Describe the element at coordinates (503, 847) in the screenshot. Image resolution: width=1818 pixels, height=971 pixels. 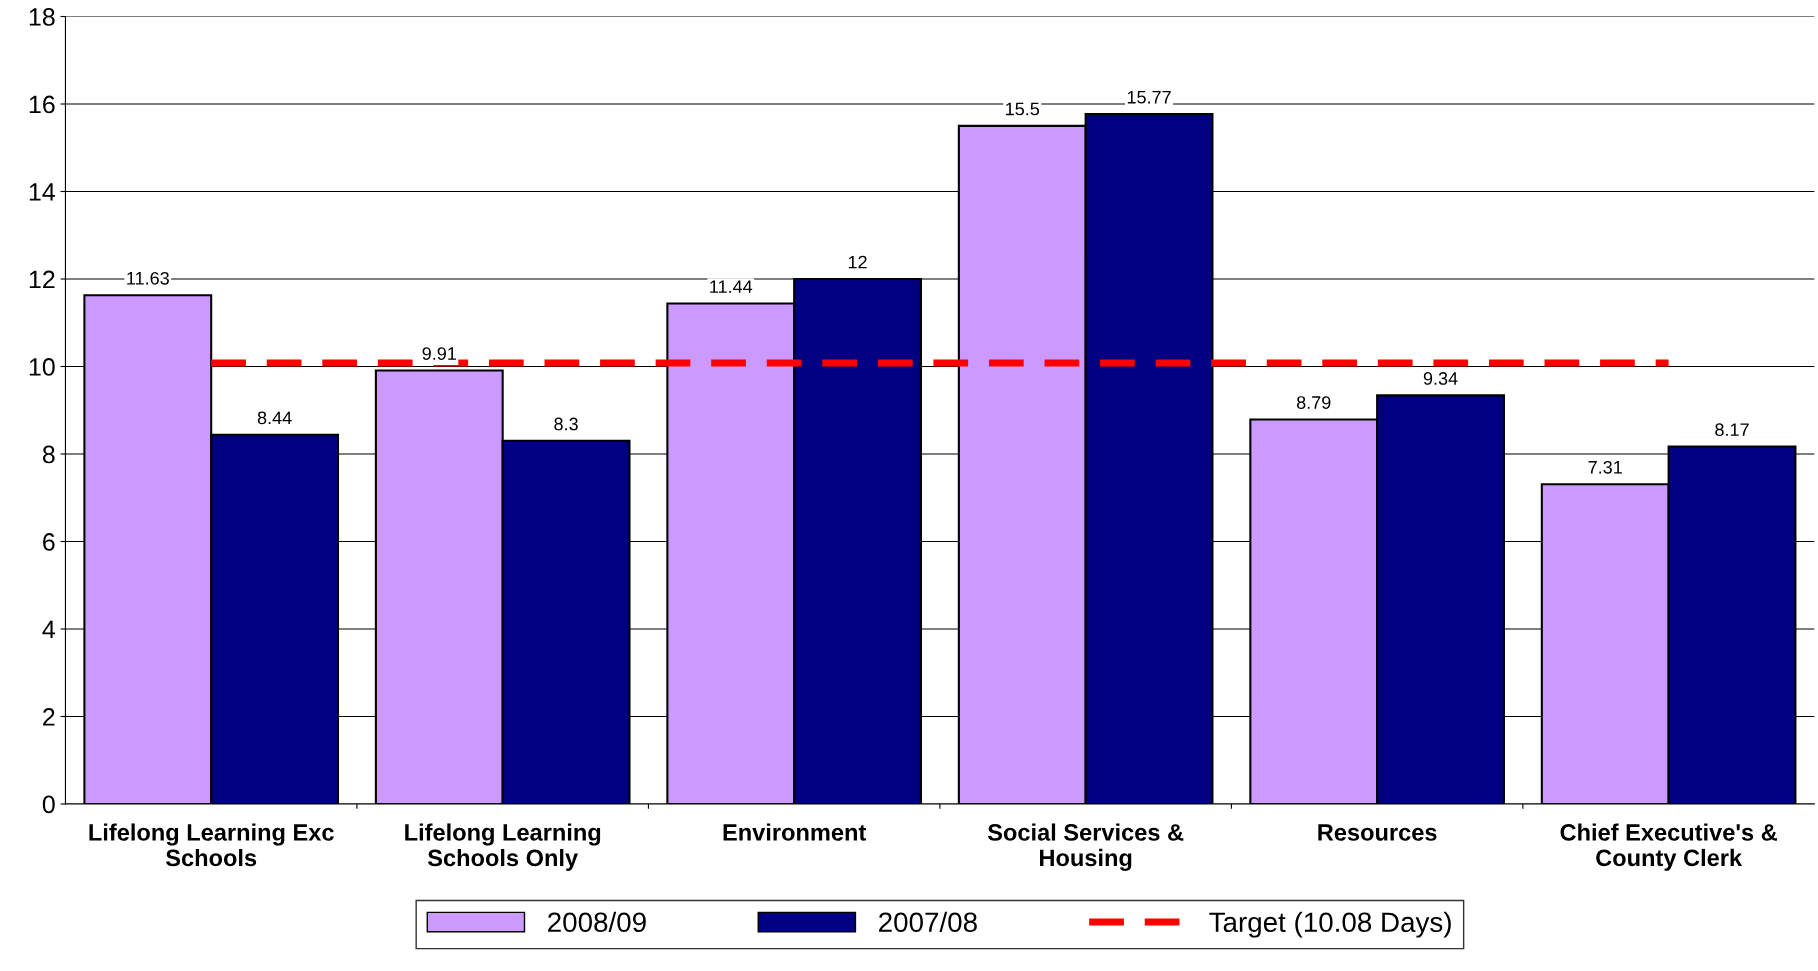
I see `x-tick-label: Lifelong Learning Schools Only` at that location.